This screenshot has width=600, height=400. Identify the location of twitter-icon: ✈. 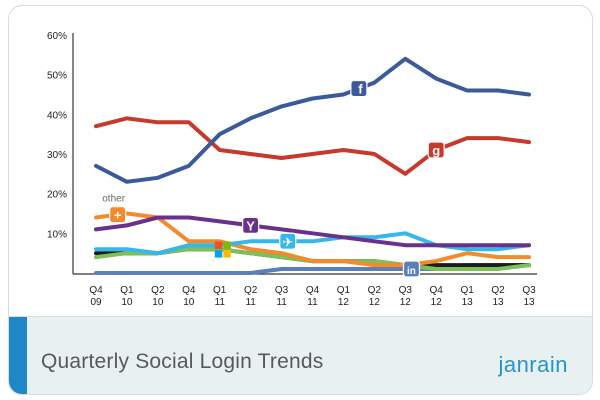
(288, 241).